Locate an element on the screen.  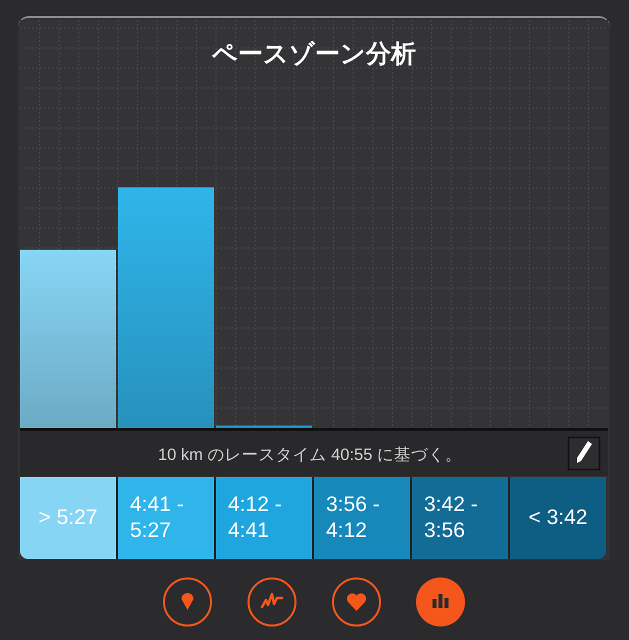
text: 10 km のレースタイム 40:55 に基づく。 is located at coordinates (310, 455).